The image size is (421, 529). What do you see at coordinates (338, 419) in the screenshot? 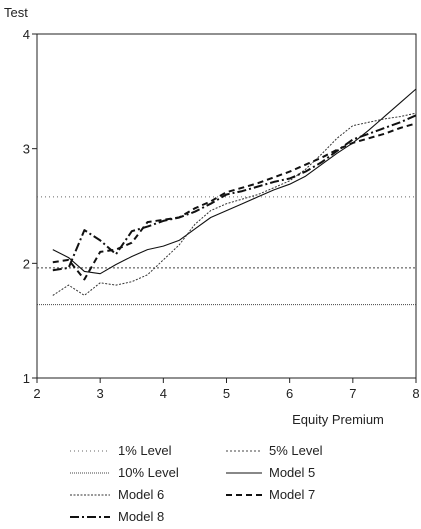
I see `x-axis-label: Equity Premium` at bounding box center [338, 419].